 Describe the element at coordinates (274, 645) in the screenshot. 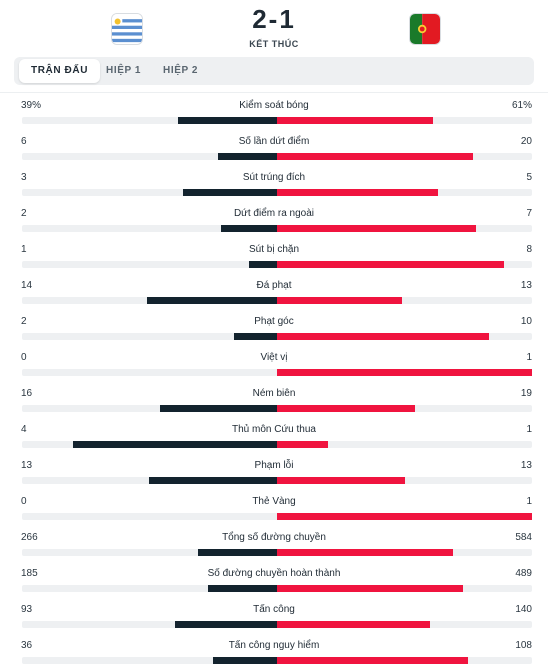

I see `stat-label: Tấn công nguy hiểm` at that location.